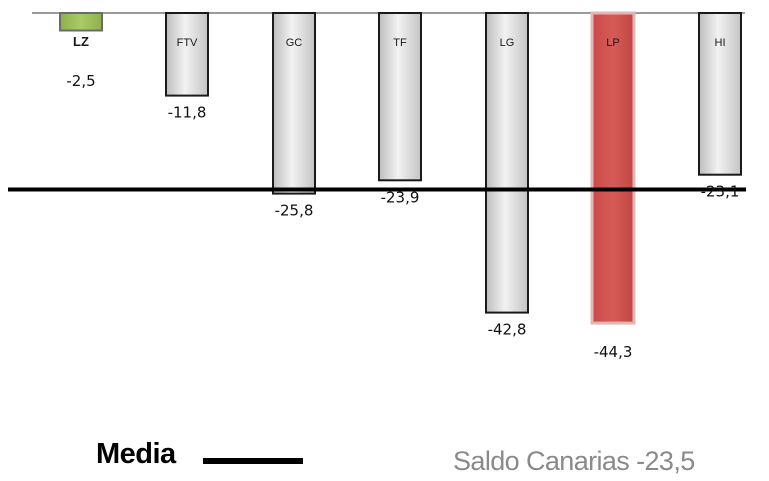 Image resolution: width=769 pixels, height=481 pixels. I want to click on legend-line-swatch, so click(253, 461).